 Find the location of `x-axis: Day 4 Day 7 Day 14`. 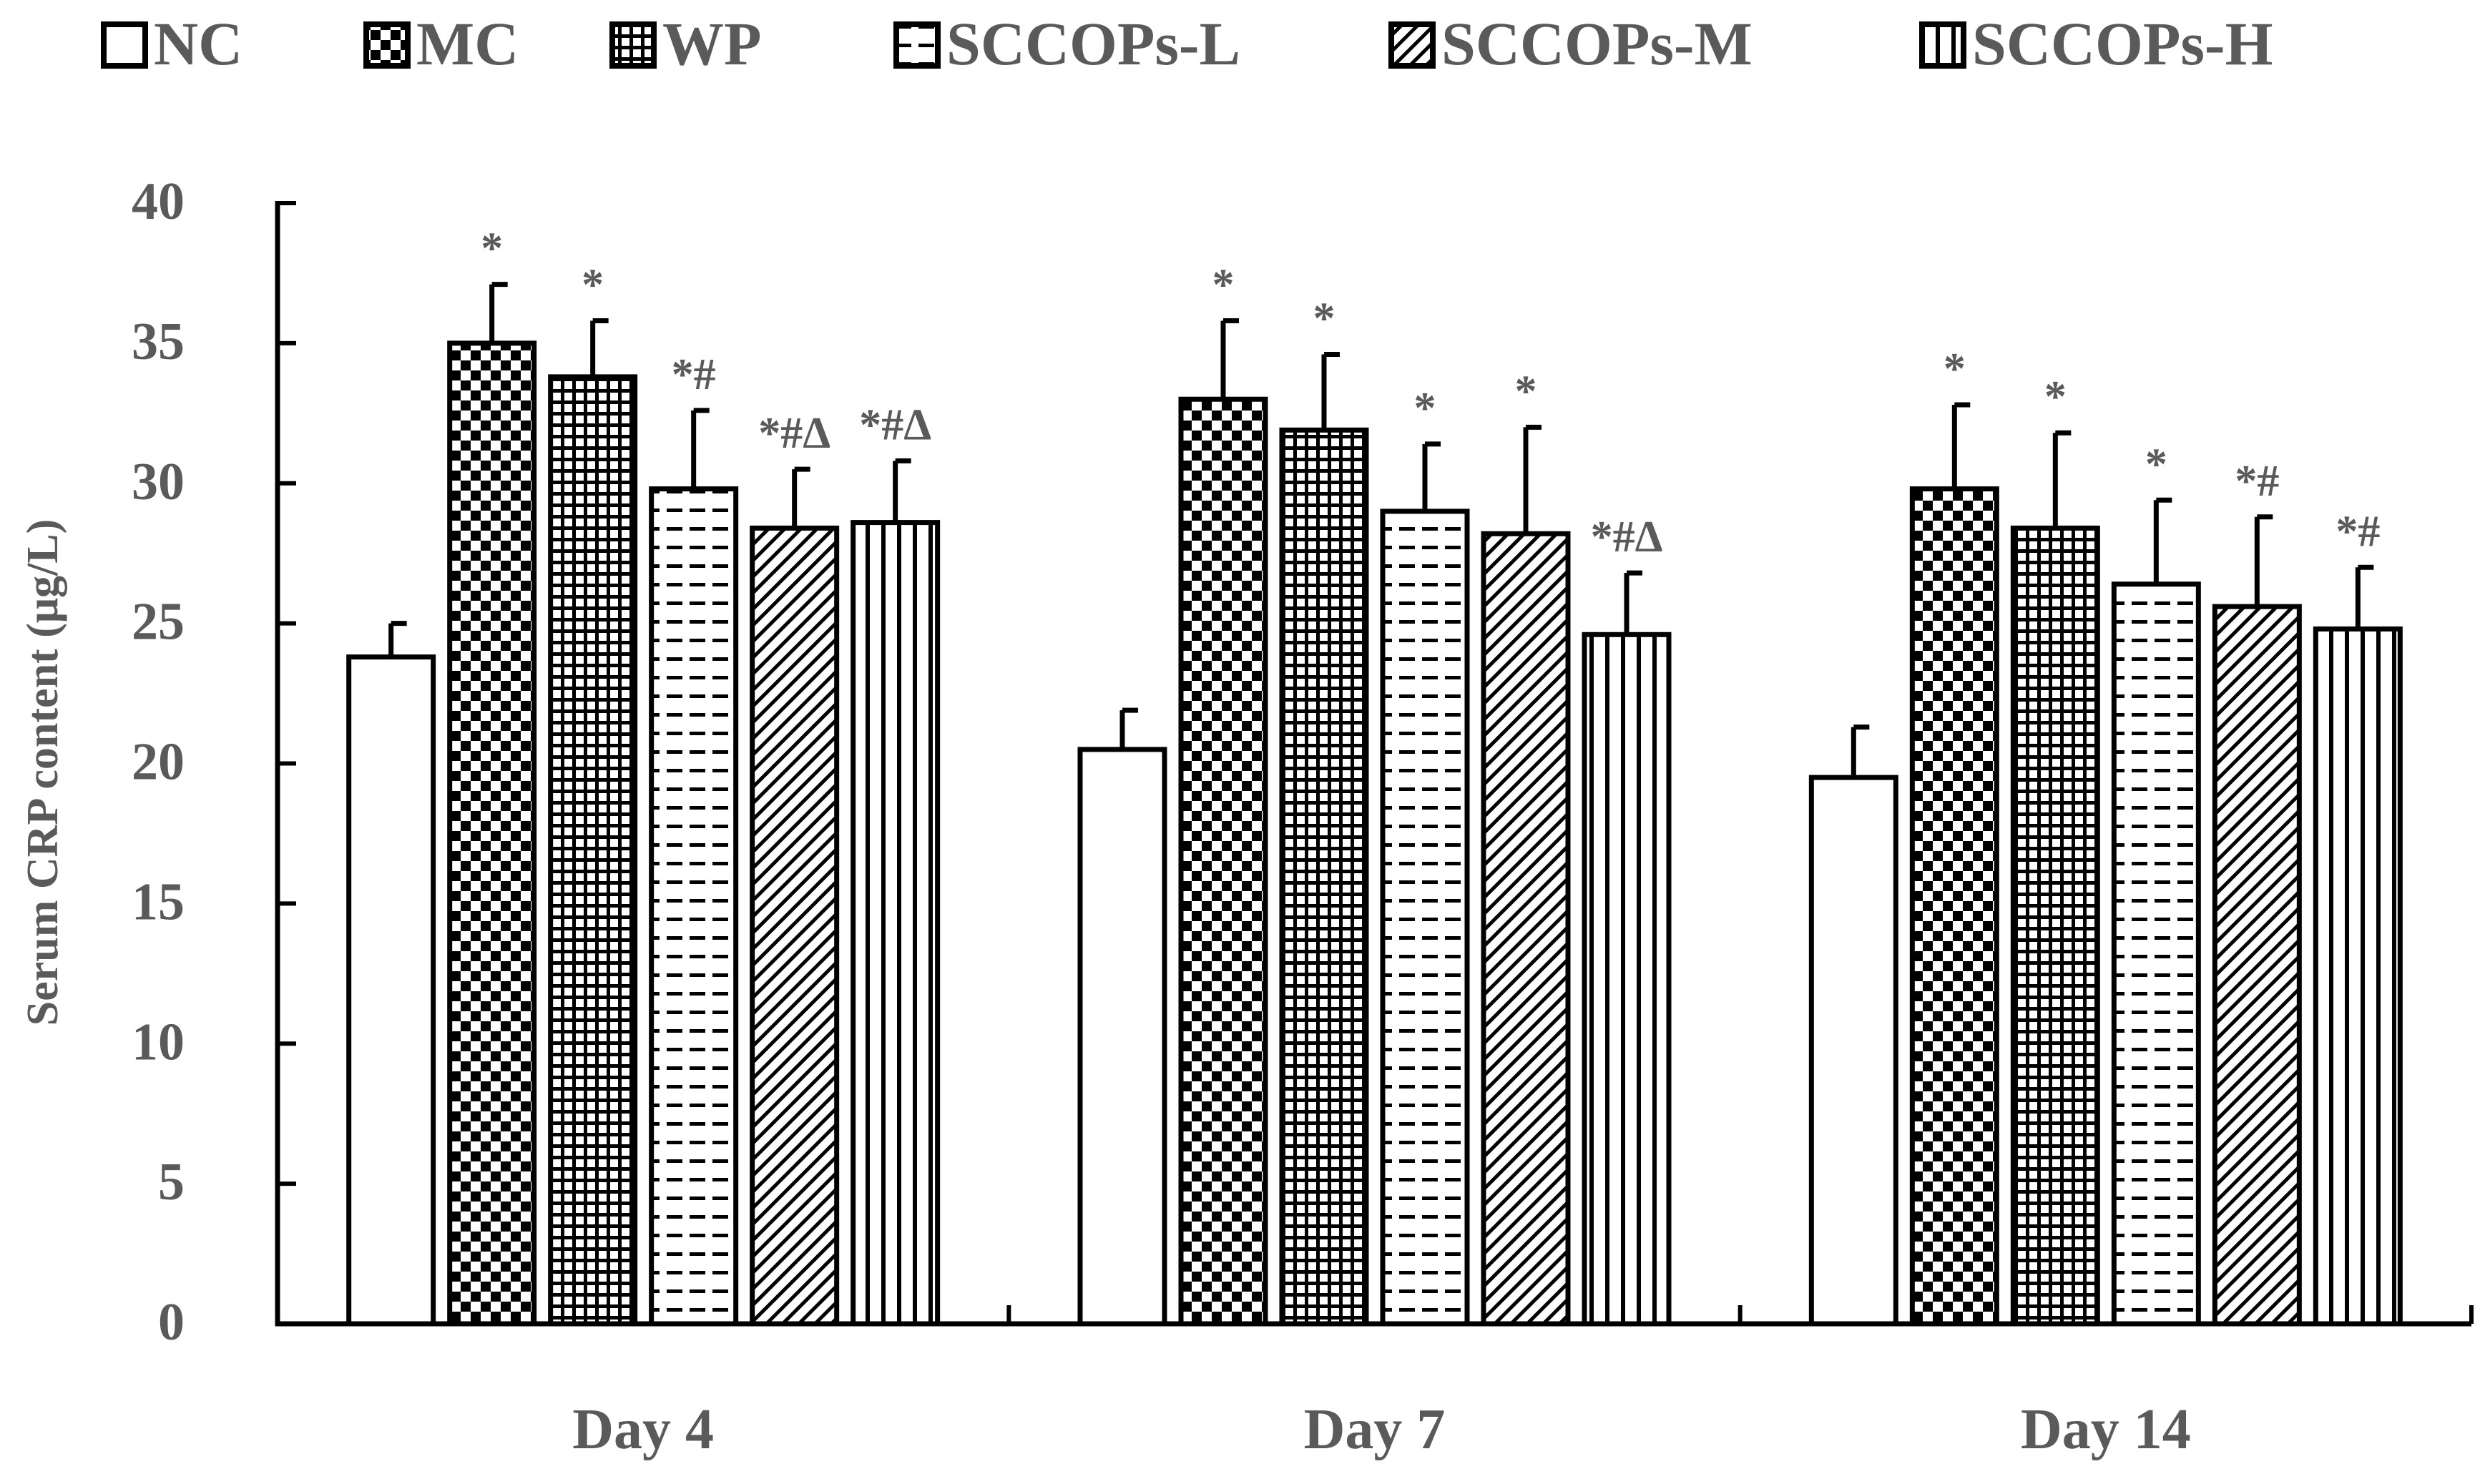

x-axis: Day 4 Day 7 Day 14 is located at coordinates (1374, 1383).